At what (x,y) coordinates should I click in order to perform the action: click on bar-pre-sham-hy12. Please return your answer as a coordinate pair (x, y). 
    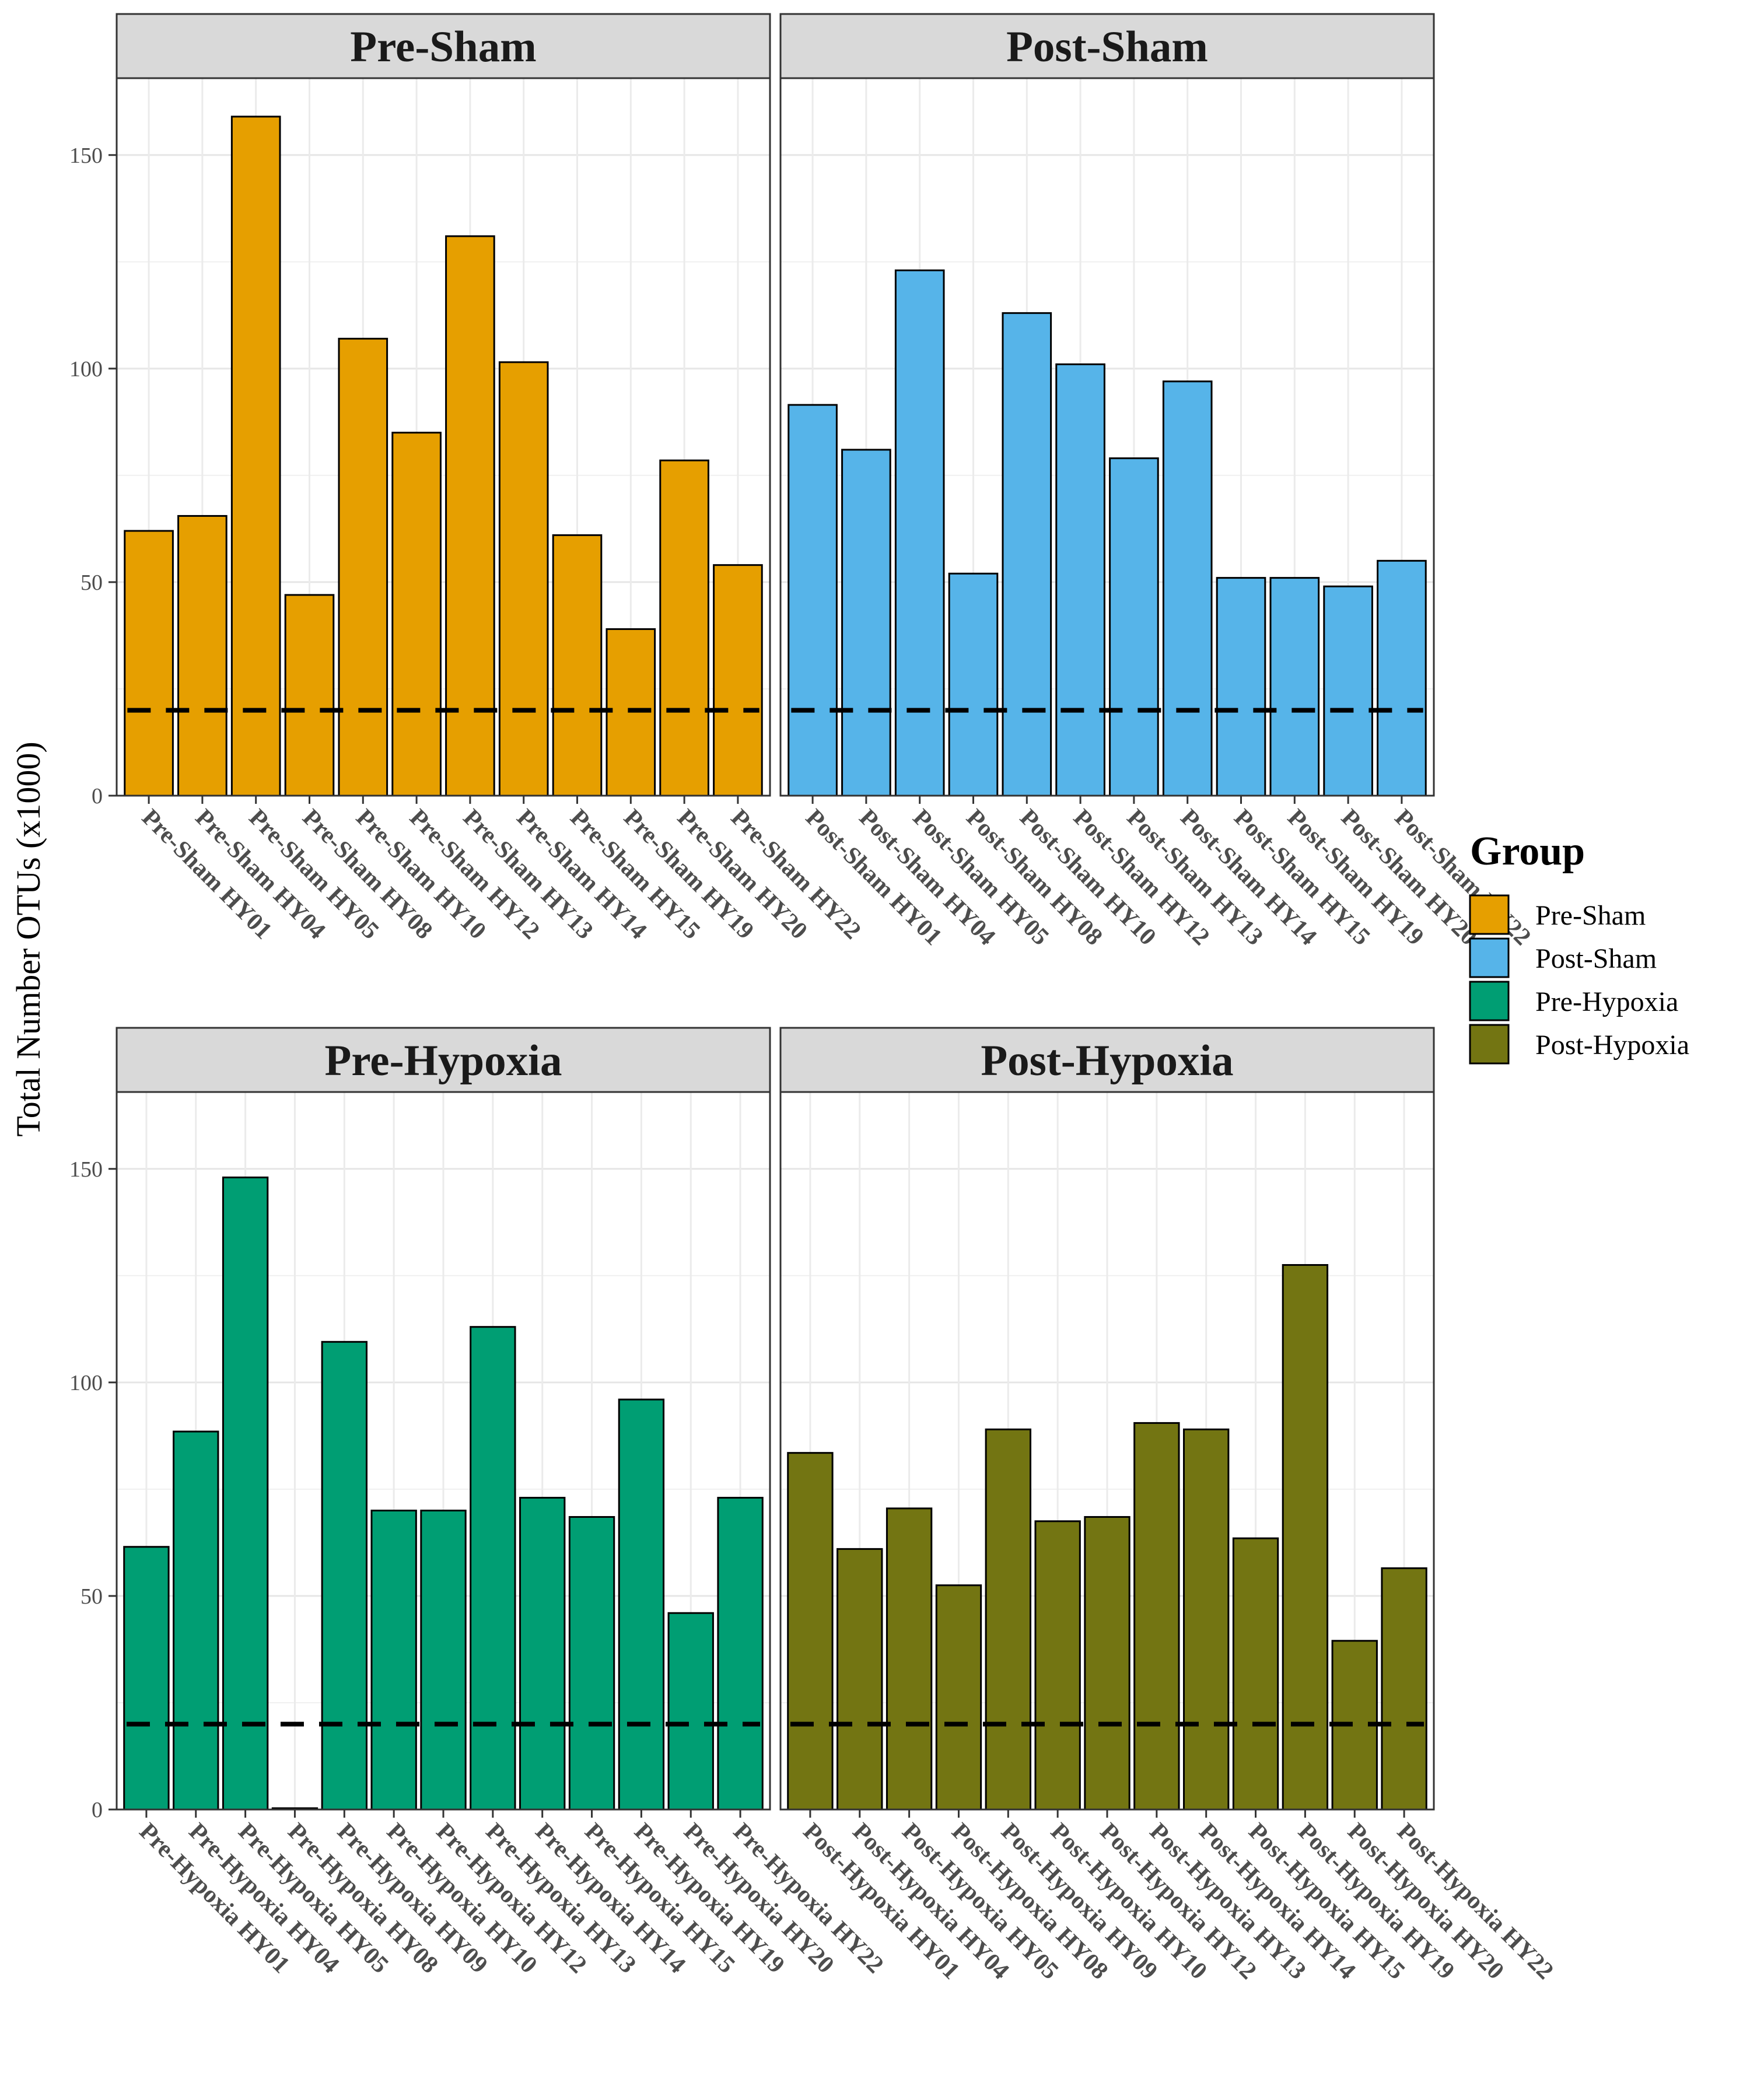
    Looking at the image, I should click on (416, 614).